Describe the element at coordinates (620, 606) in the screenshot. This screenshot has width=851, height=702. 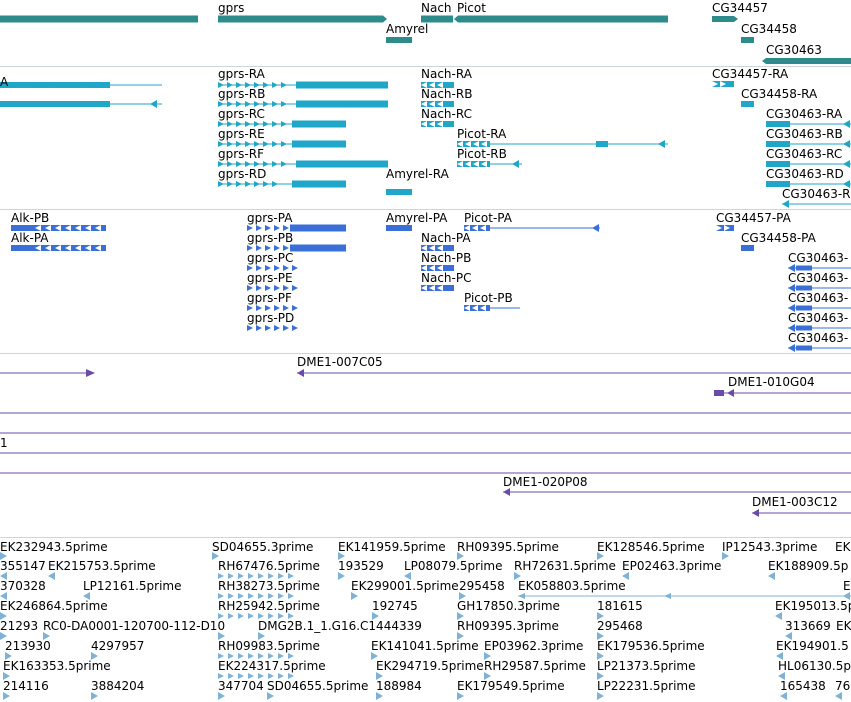
I see `est-label: 181615` at that location.